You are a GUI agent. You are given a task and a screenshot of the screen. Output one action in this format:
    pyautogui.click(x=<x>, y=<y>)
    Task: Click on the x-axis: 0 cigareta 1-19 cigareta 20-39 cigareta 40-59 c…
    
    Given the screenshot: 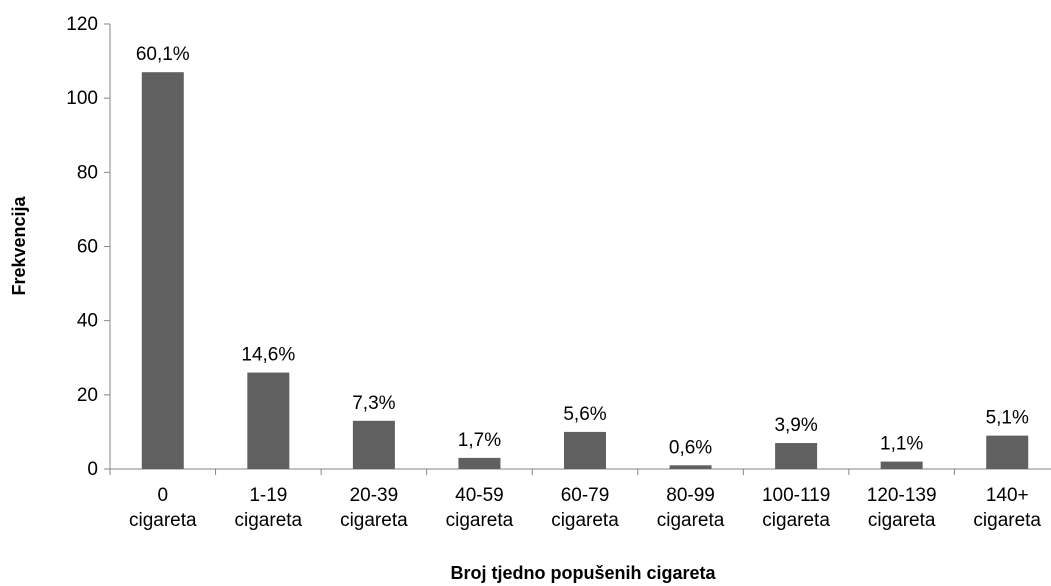 What is the action you would take?
    pyautogui.click(x=580, y=499)
    